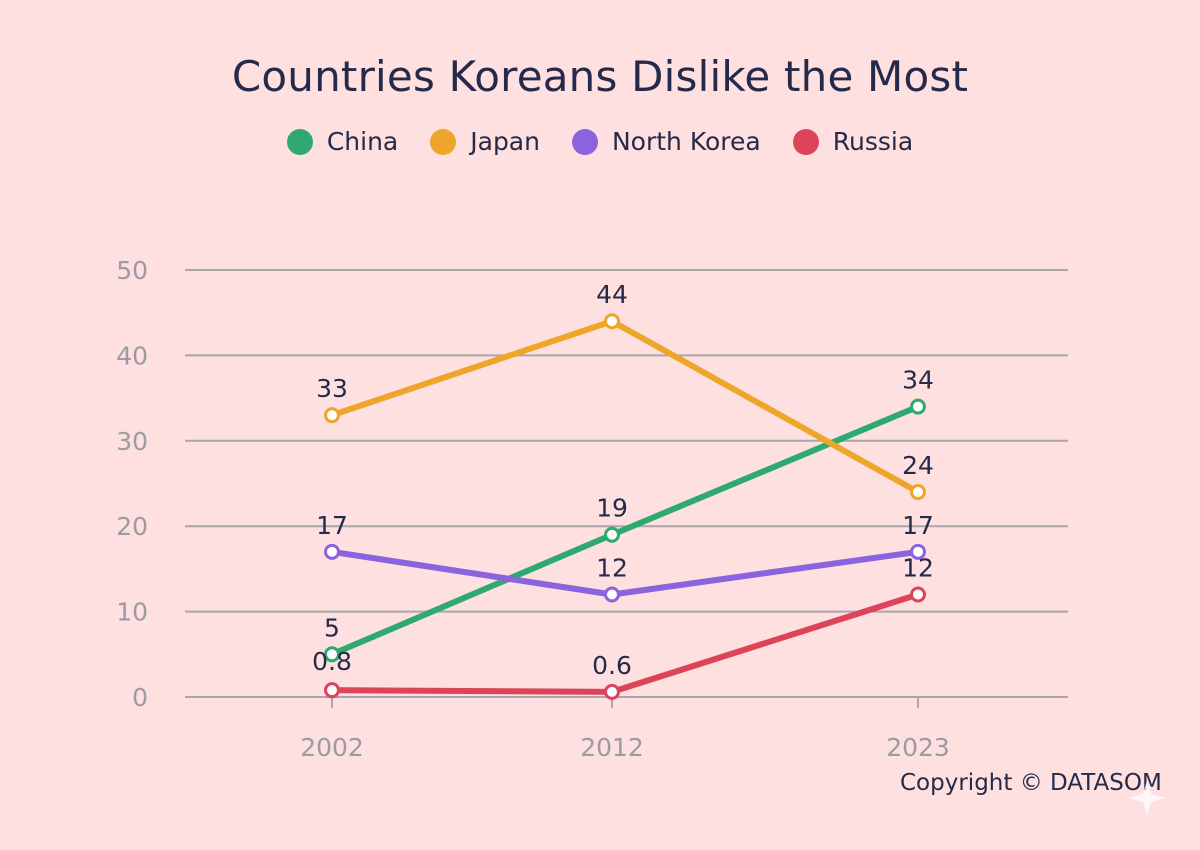 This screenshot has height=850, width=1200. Describe the element at coordinates (332, 747) in the screenshot. I see `x-tick-label: 2002` at that location.